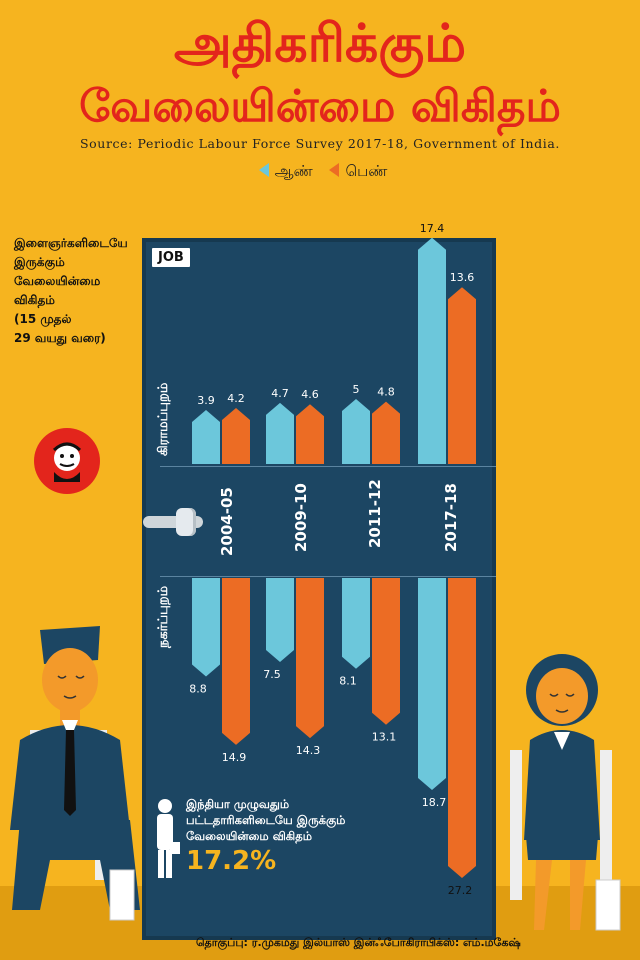  I want to click on note-line: வேலையின்மை விகிதம், so click(249, 836).